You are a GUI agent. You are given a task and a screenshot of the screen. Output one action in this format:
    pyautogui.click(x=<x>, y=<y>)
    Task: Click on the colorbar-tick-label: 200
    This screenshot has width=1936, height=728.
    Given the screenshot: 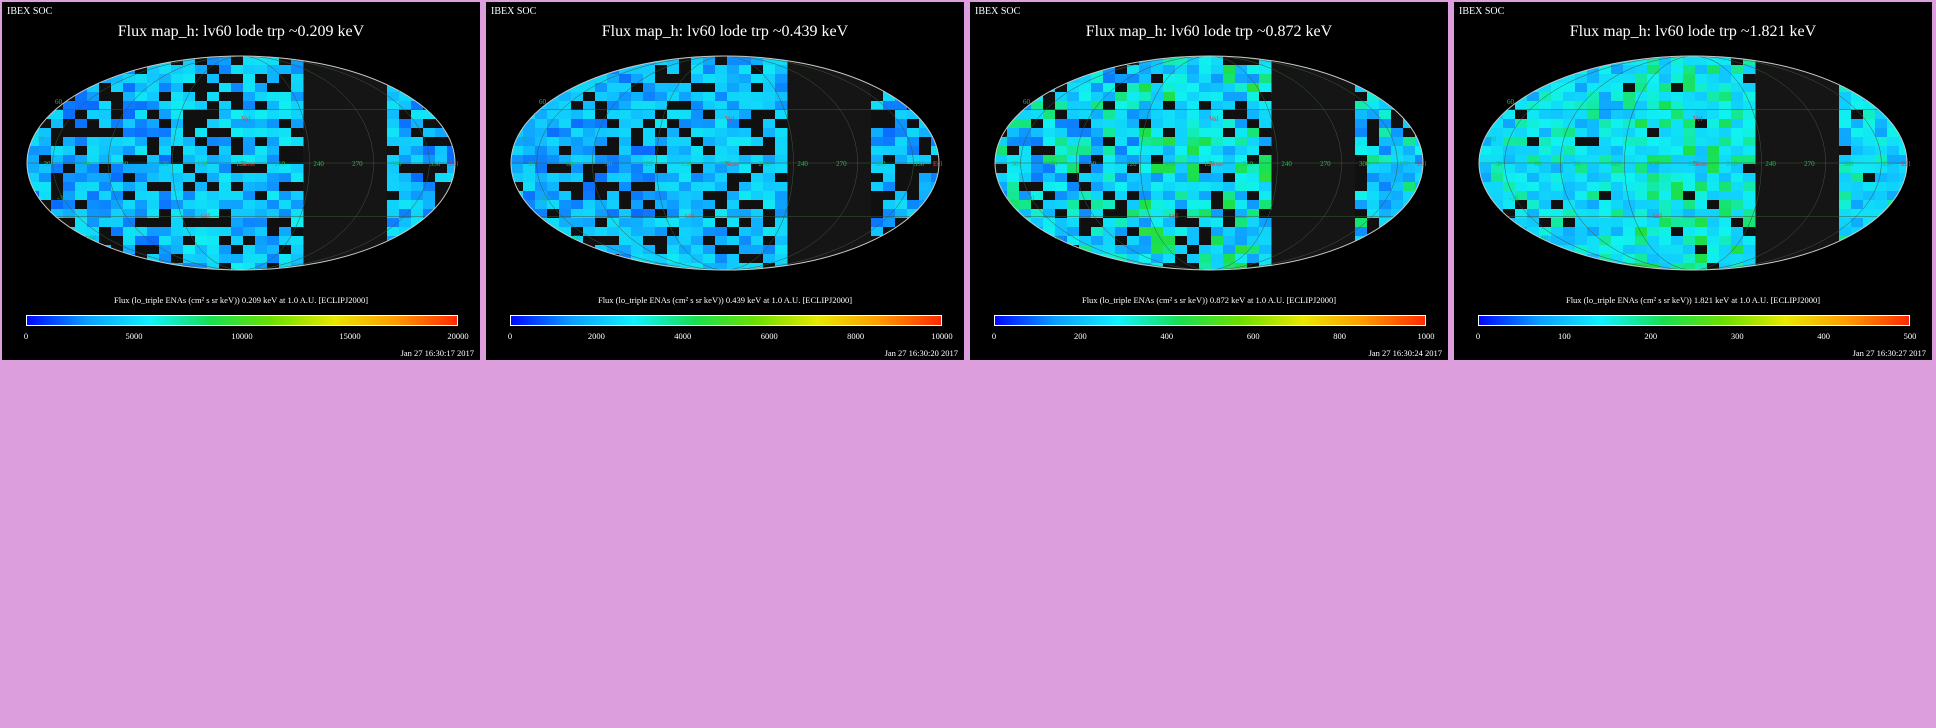 What is the action you would take?
    pyautogui.click(x=1080, y=336)
    